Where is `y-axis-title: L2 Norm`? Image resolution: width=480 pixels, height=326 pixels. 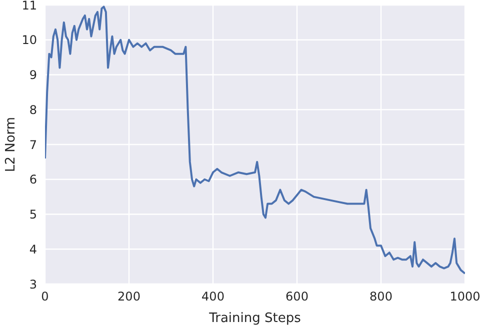 y-axis-title: L2 Norm is located at coordinates (11, 144).